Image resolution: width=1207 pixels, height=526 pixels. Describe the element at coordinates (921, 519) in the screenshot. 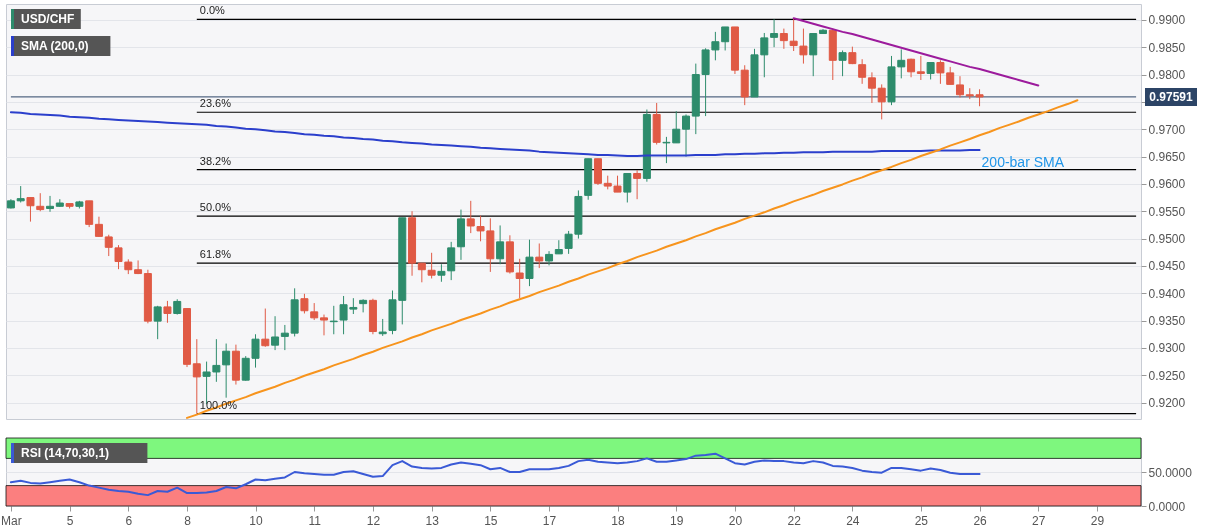

I see `x-tick-label: 25` at that location.